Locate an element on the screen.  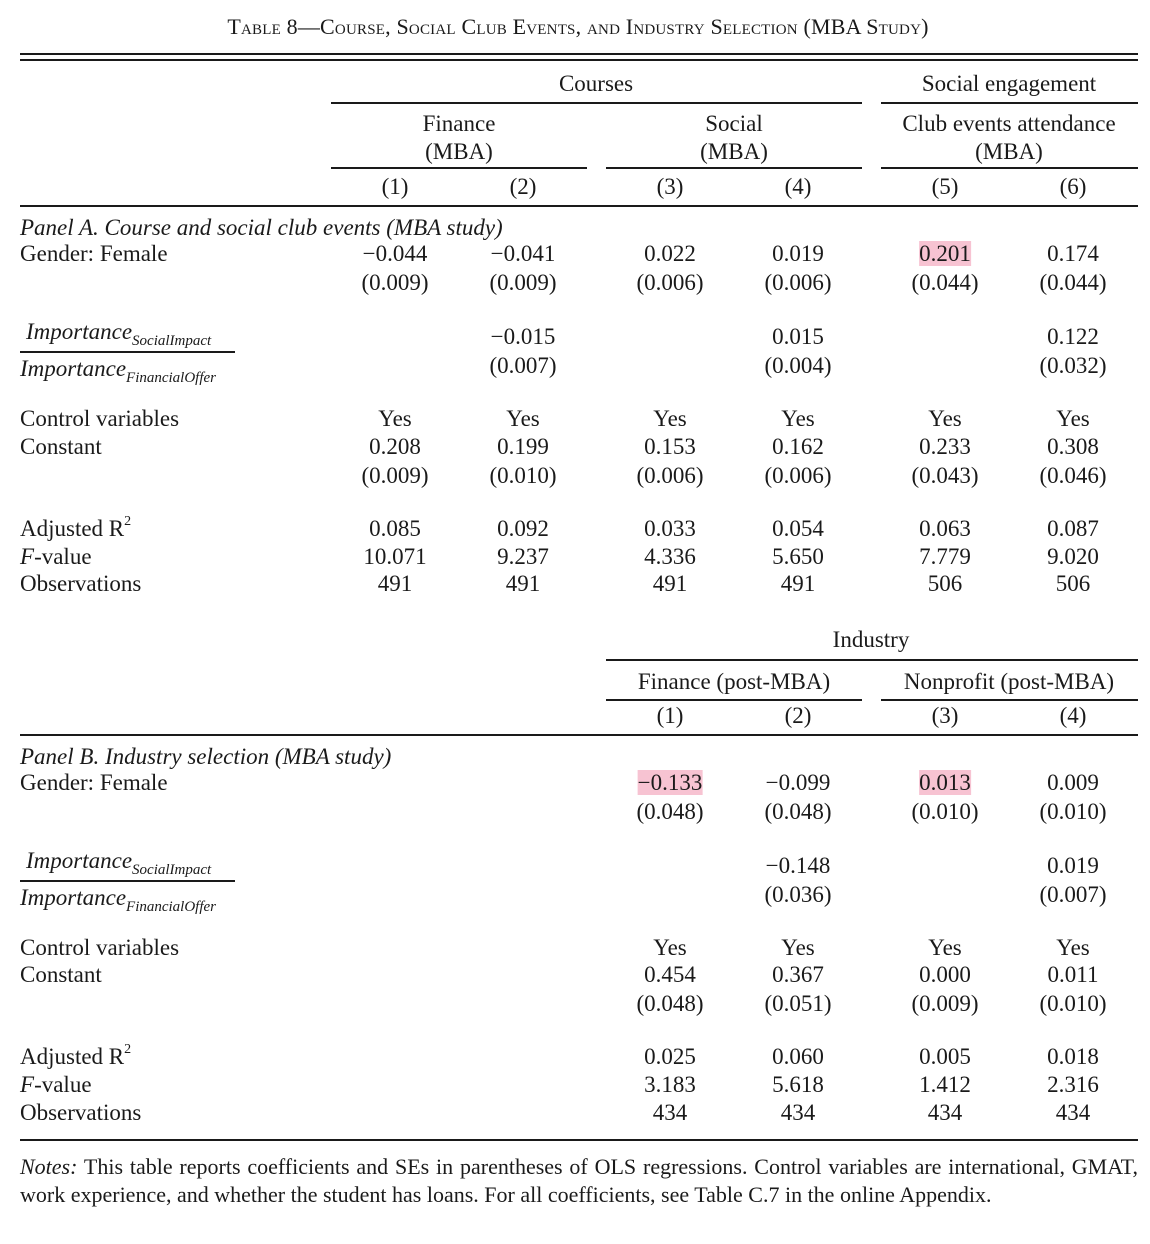
coef-cell: −0.099 is located at coordinates (798, 782).